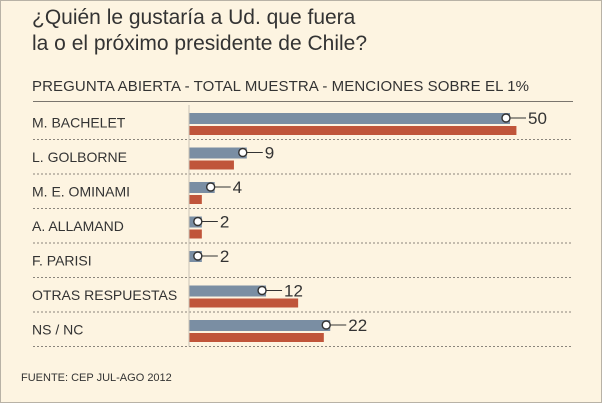  Describe the element at coordinates (79, 157) in the screenshot. I see `category-label: L. GOLBORNE` at that location.